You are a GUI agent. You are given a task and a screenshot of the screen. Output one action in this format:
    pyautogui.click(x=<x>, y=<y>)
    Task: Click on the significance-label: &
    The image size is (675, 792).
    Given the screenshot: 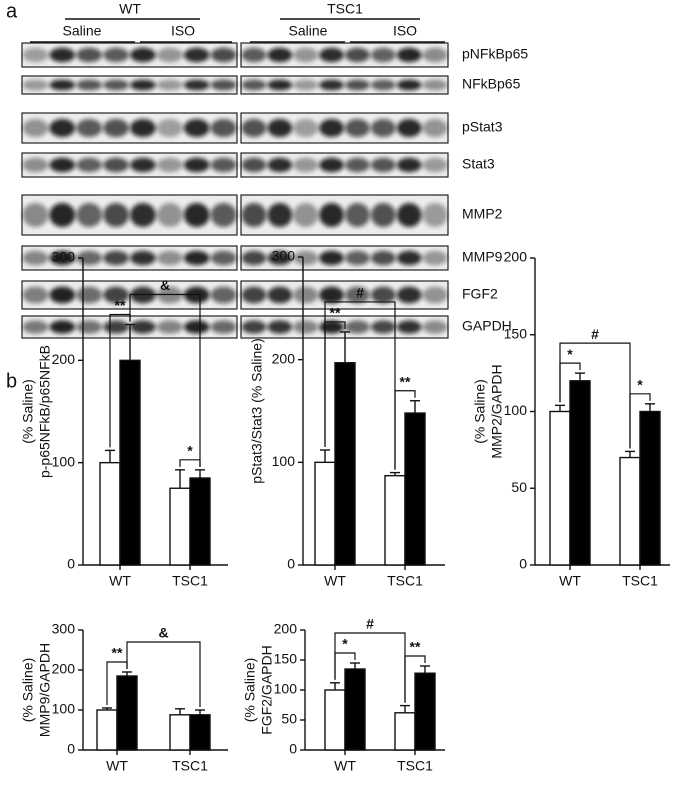 What is the action you would take?
    pyautogui.click(x=165, y=285)
    